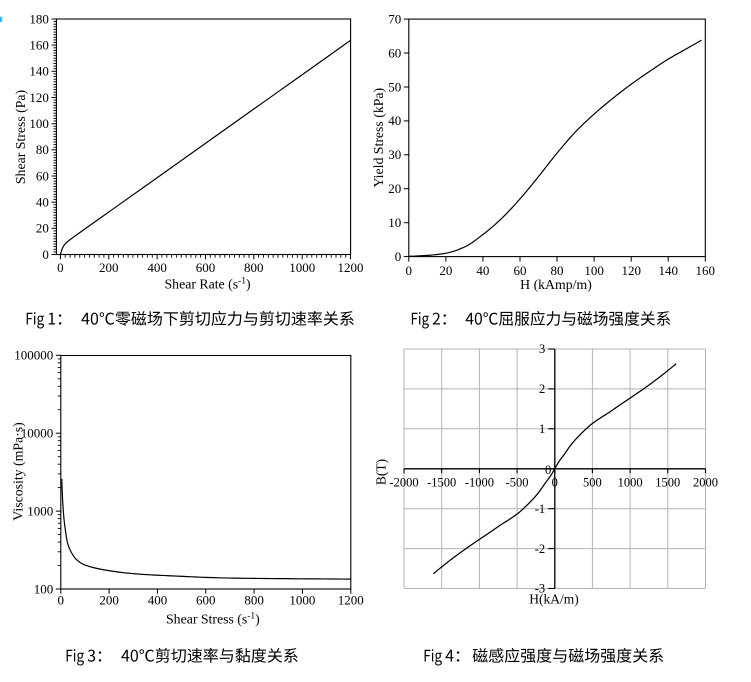  I want to click on svg-text: 100000, so click(33, 355).